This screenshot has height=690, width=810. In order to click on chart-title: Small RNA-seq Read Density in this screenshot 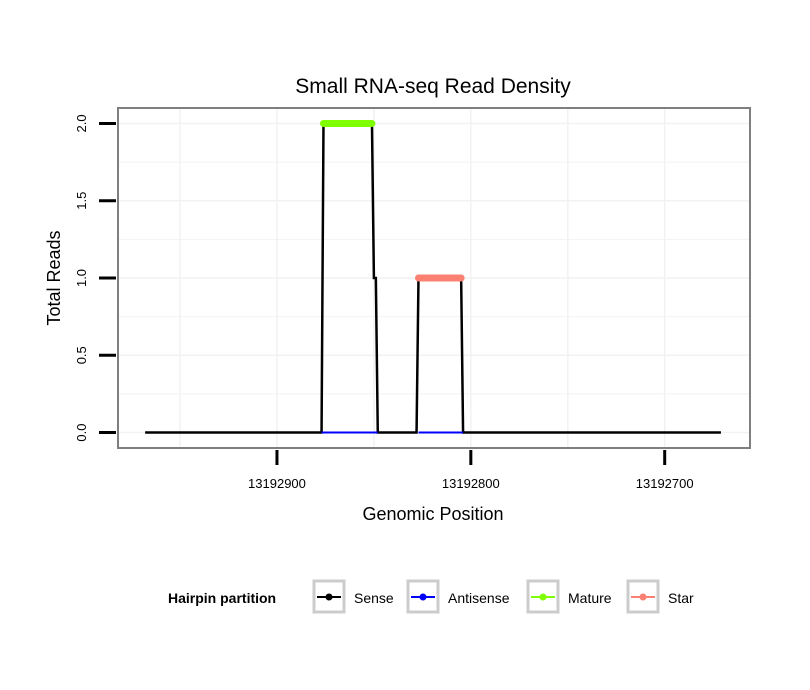, I will do `click(433, 86)`.